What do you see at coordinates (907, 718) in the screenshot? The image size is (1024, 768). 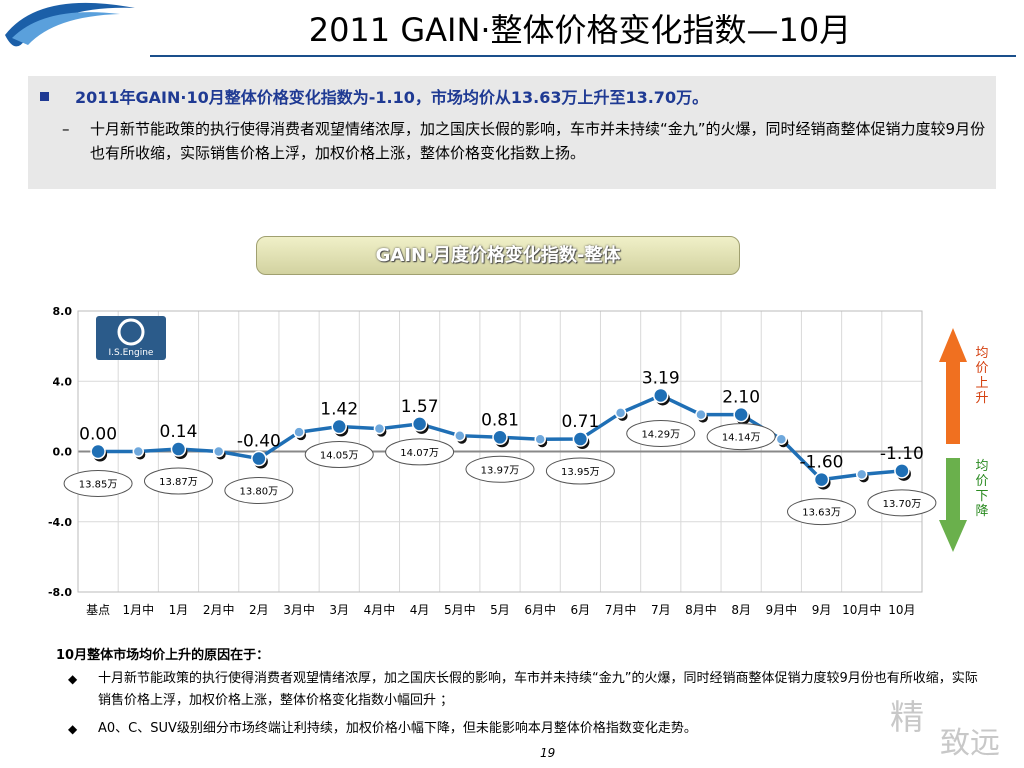 I see `watermark-logo: 精` at bounding box center [907, 718].